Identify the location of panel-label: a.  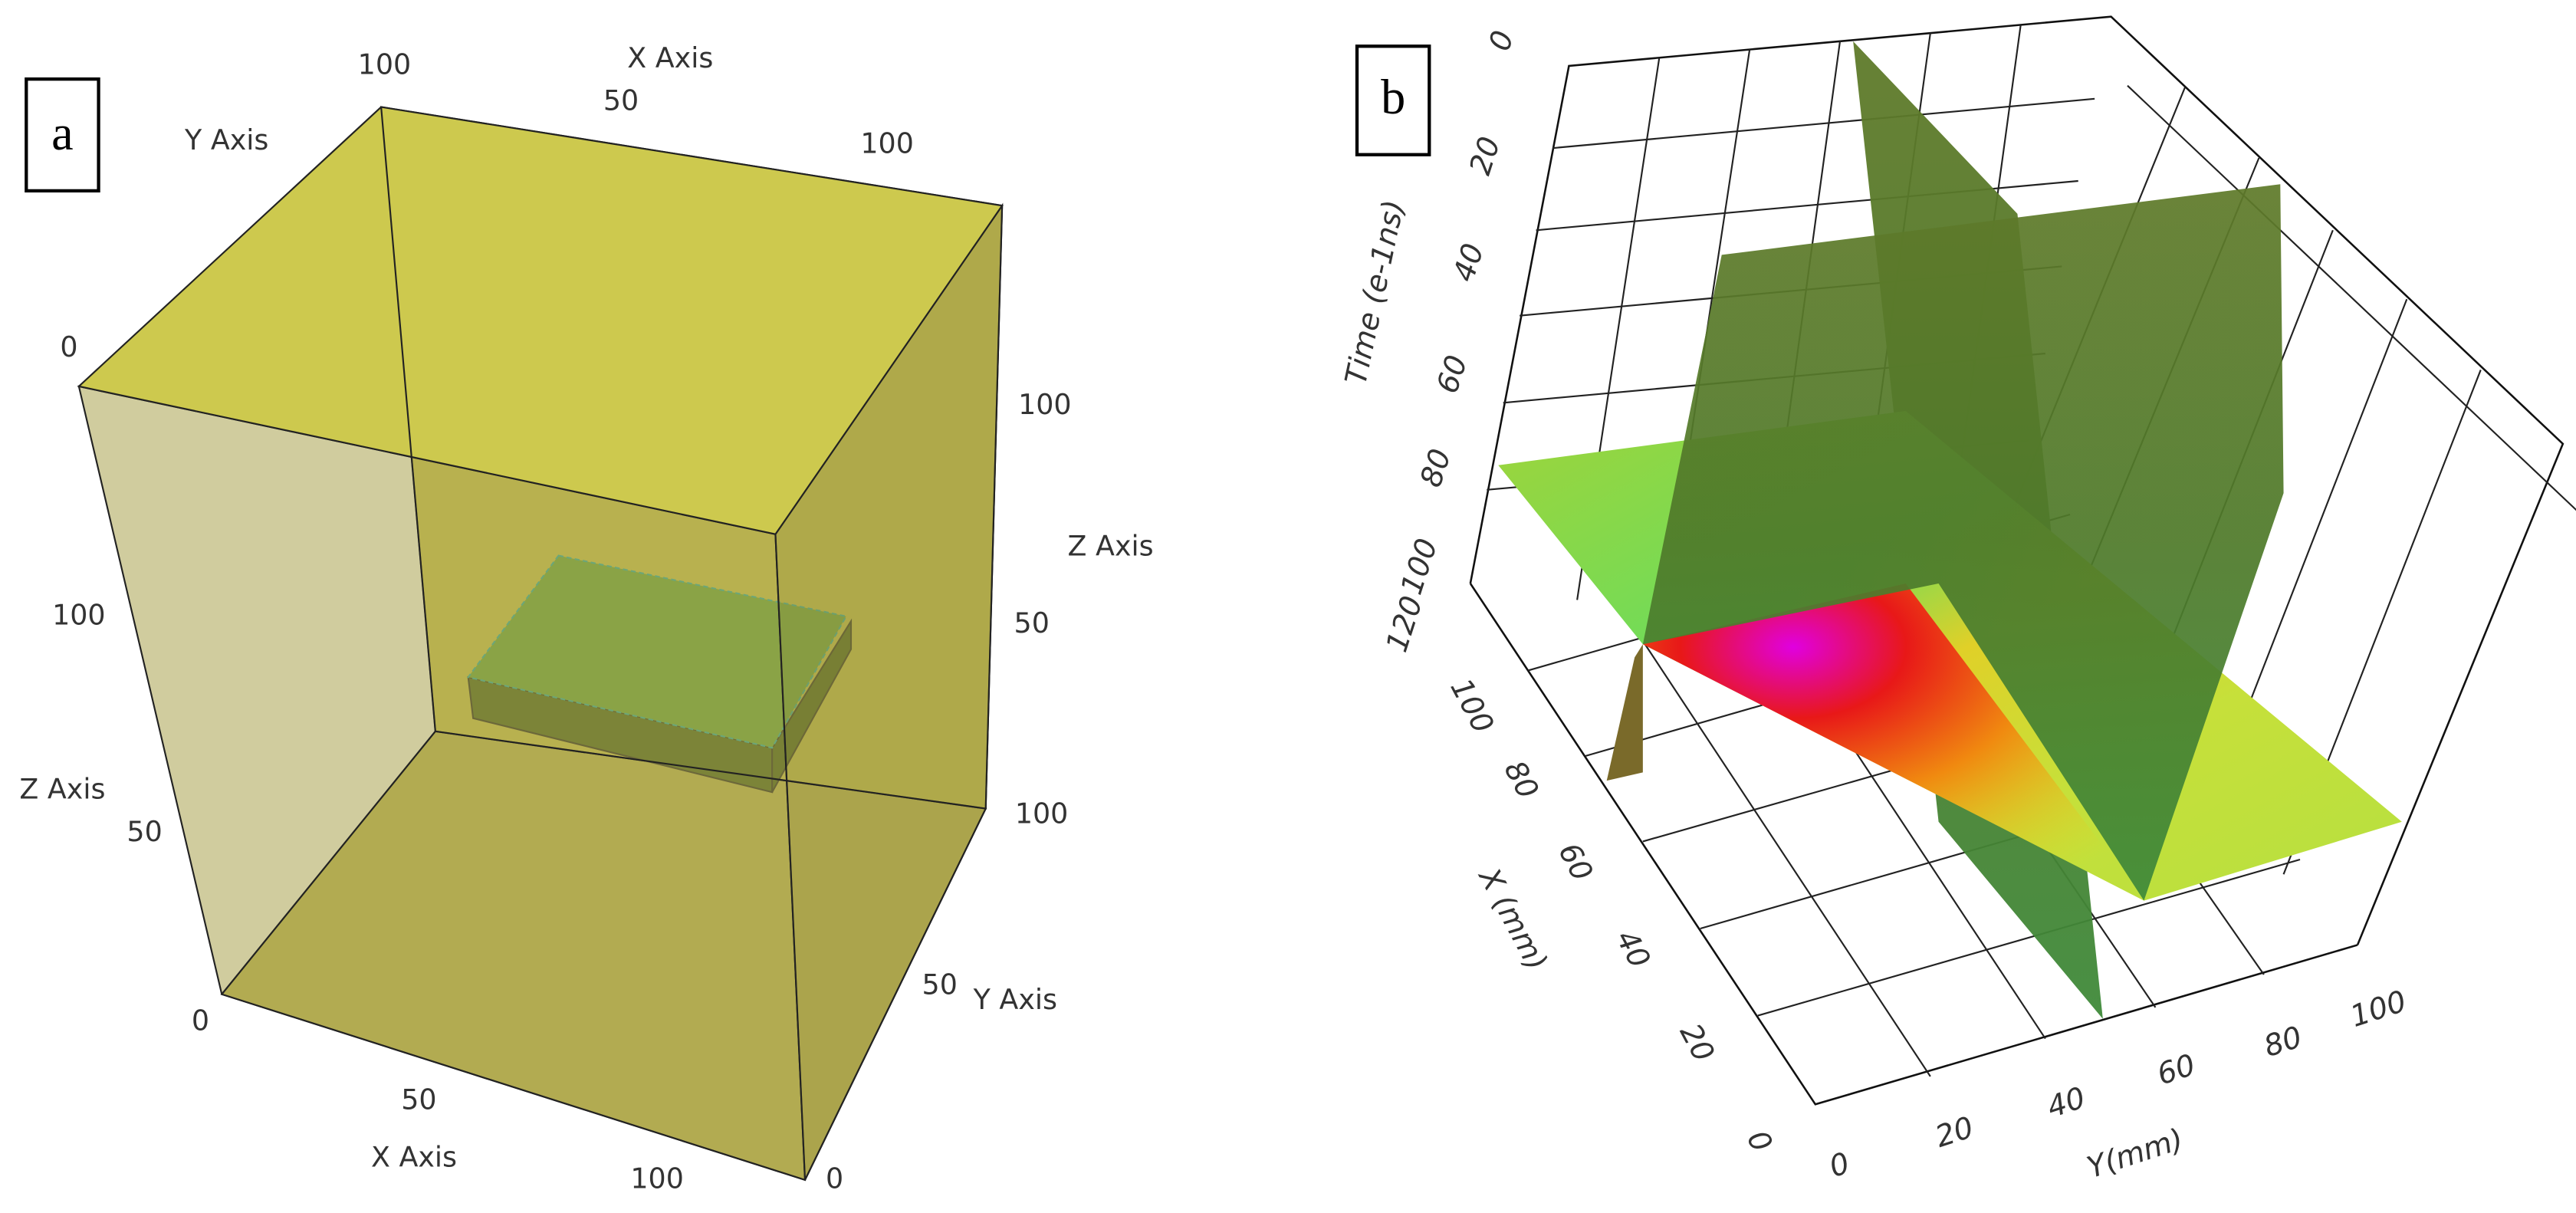
(62, 133).